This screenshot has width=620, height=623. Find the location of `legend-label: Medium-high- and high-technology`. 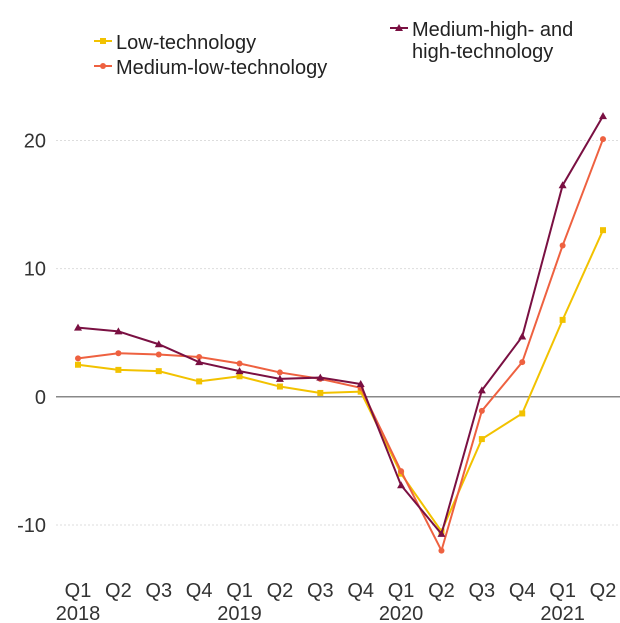

legend-label: Medium-high- and high-technology is located at coordinates (493, 41).